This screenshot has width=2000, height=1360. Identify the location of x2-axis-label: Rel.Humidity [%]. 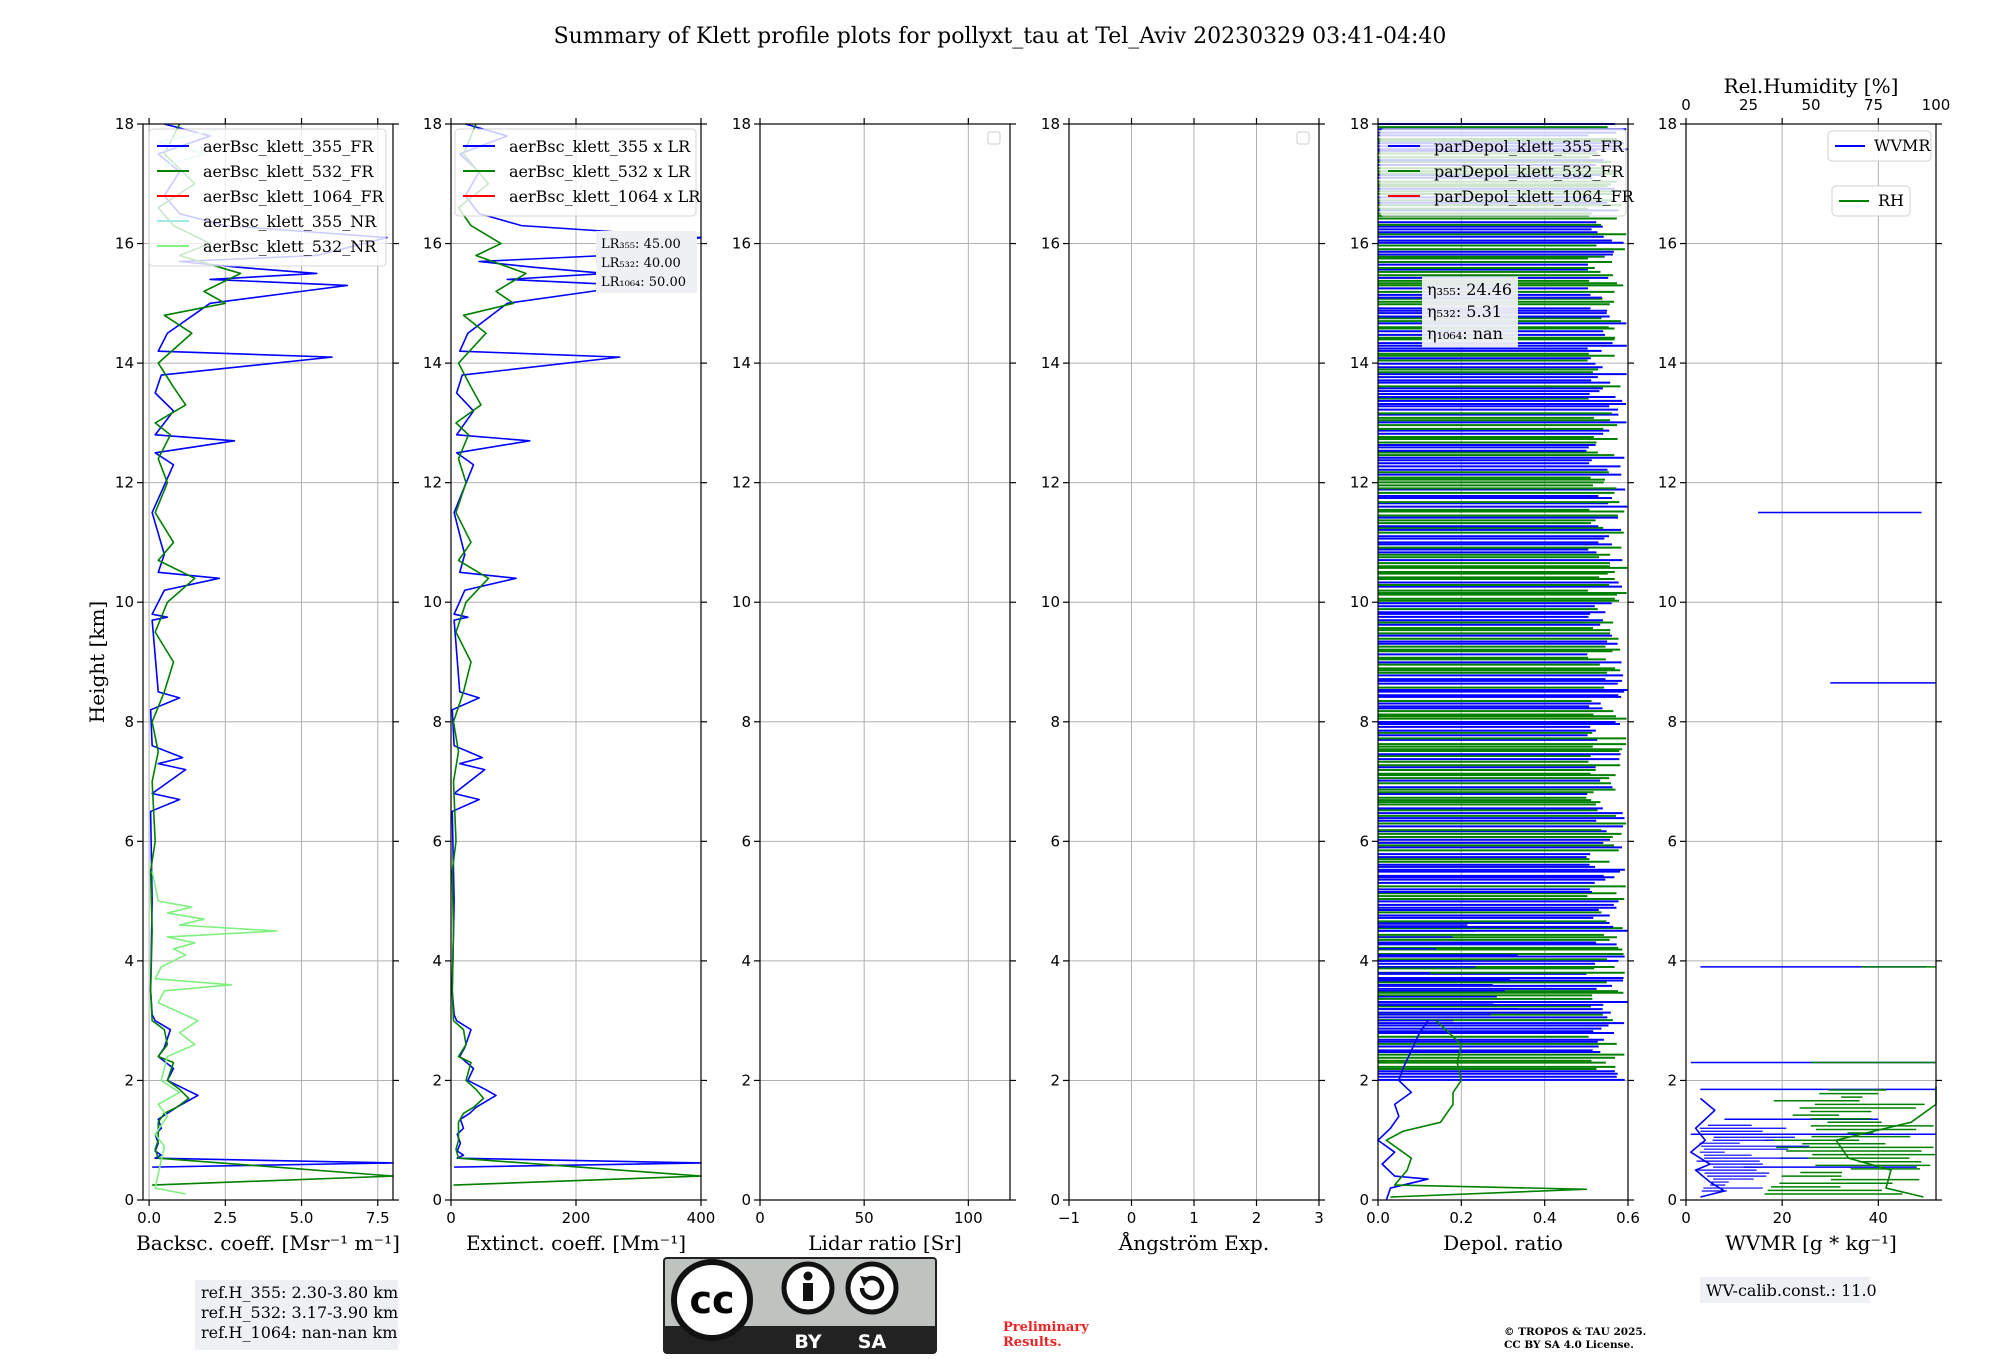
(1811, 86).